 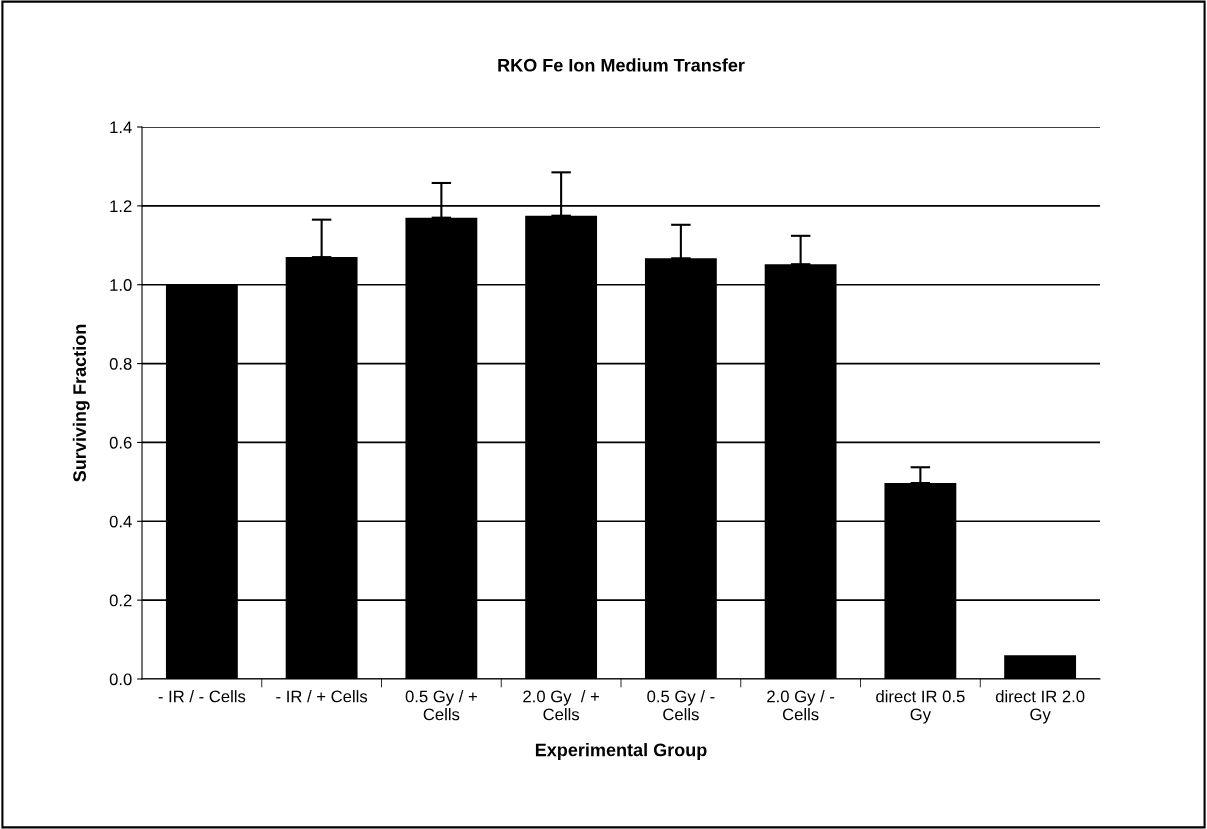 I want to click on y-tick-label: 1.2, so click(x=121, y=206).